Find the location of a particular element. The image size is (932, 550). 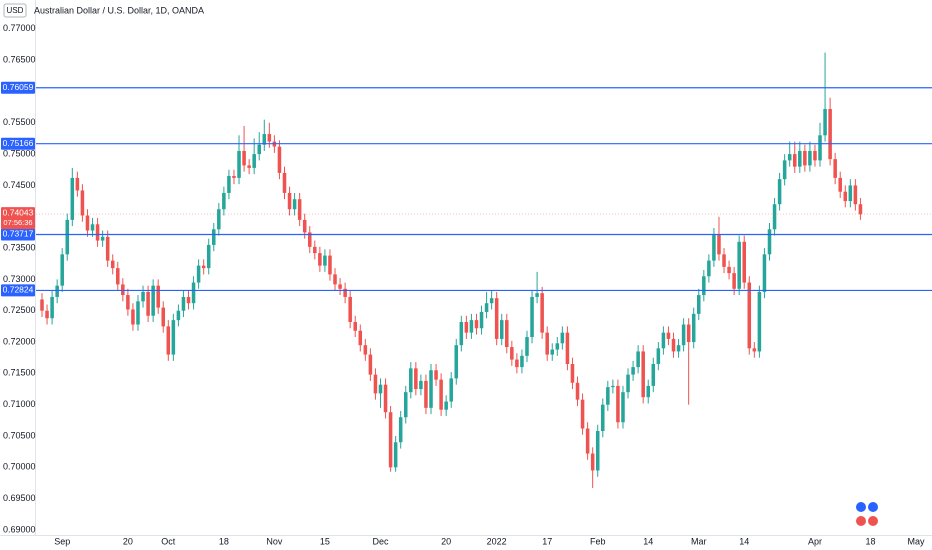

currency-badge is located at coordinates (15, 10).